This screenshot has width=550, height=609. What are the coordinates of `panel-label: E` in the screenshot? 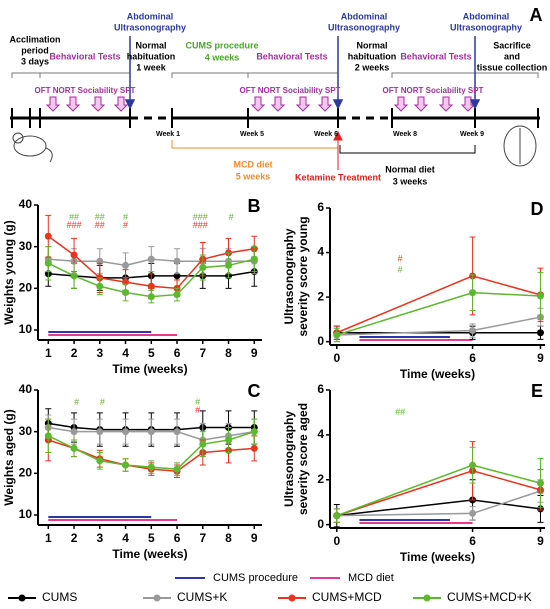 It's located at (537, 391).